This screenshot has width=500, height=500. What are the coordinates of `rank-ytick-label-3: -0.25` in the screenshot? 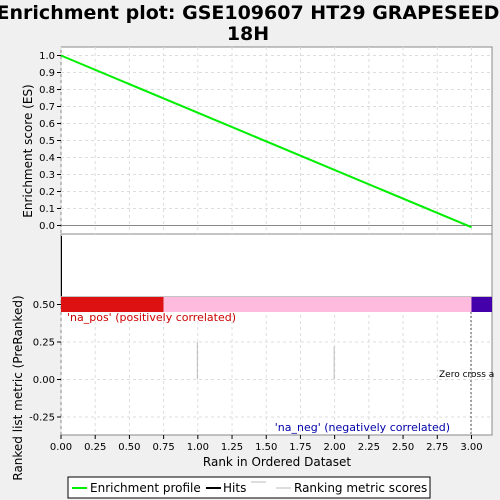 It's located at (42, 418).